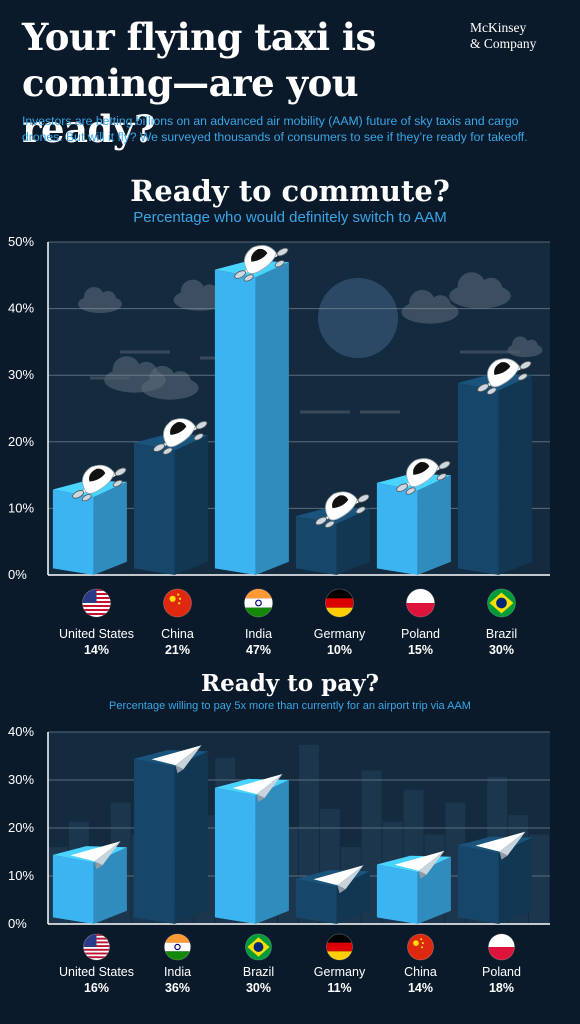 This screenshot has height=1024, width=580. Describe the element at coordinates (258, 650) in the screenshot. I see `value-label: 47%` at that location.